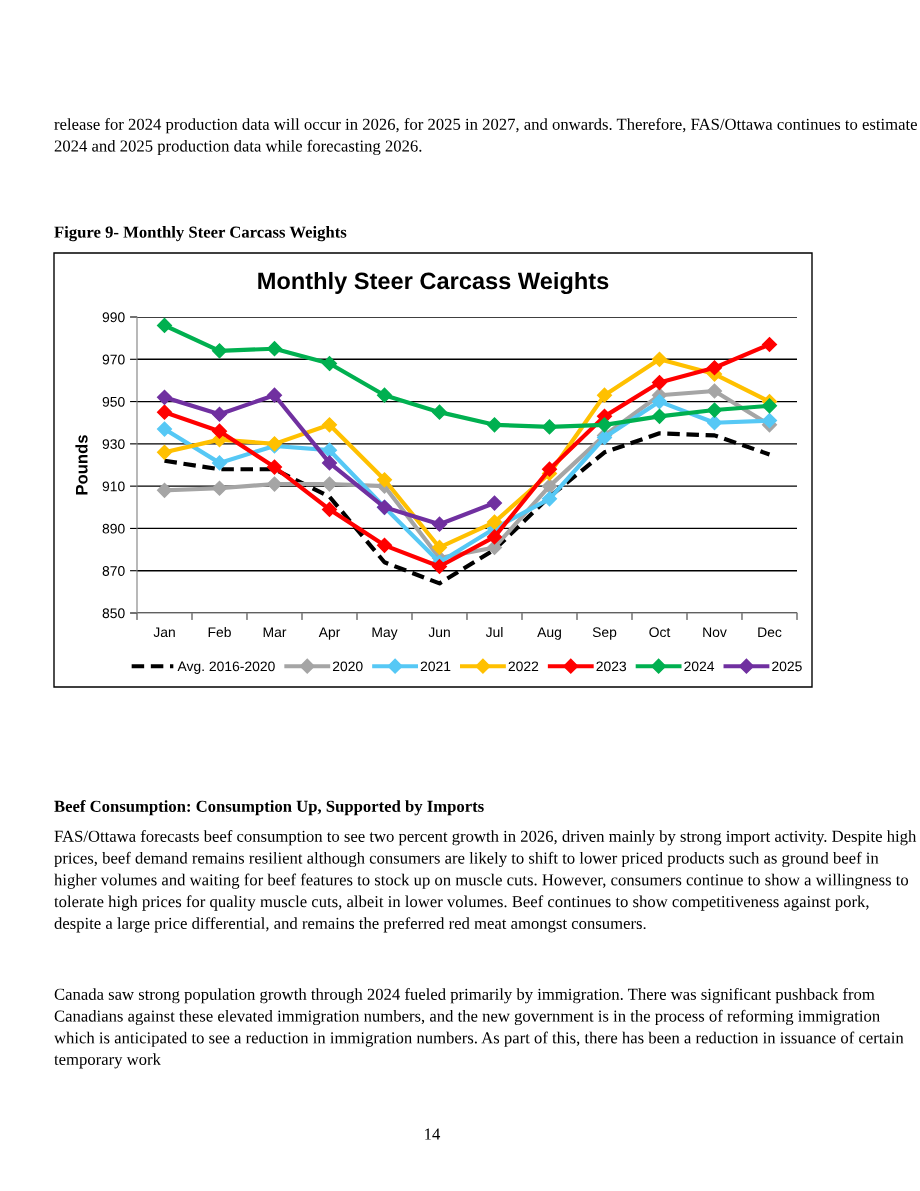 This screenshot has width=920, height=1191. Describe the element at coordinates (660, 632) in the screenshot. I see `x-tick-label: Oct` at that location.